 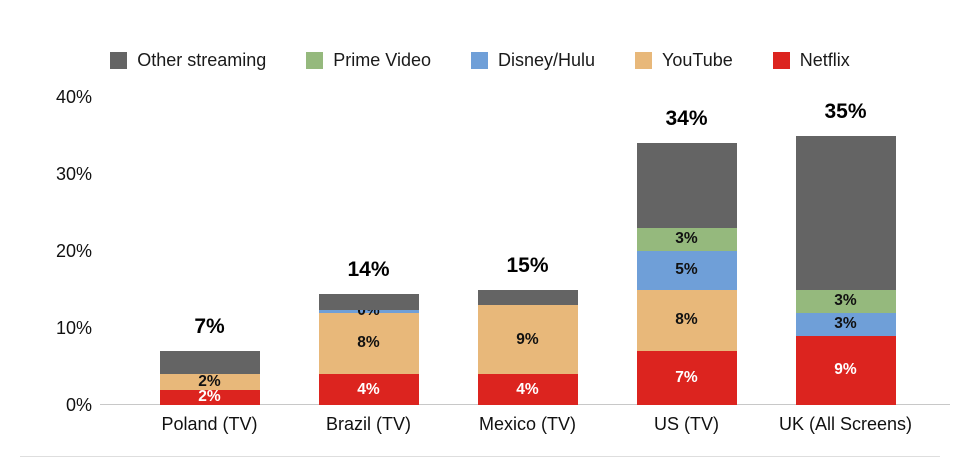 What do you see at coordinates (546, 60) in the screenshot?
I see `legend-label-disney-hulu: Disney/Hulu` at bounding box center [546, 60].